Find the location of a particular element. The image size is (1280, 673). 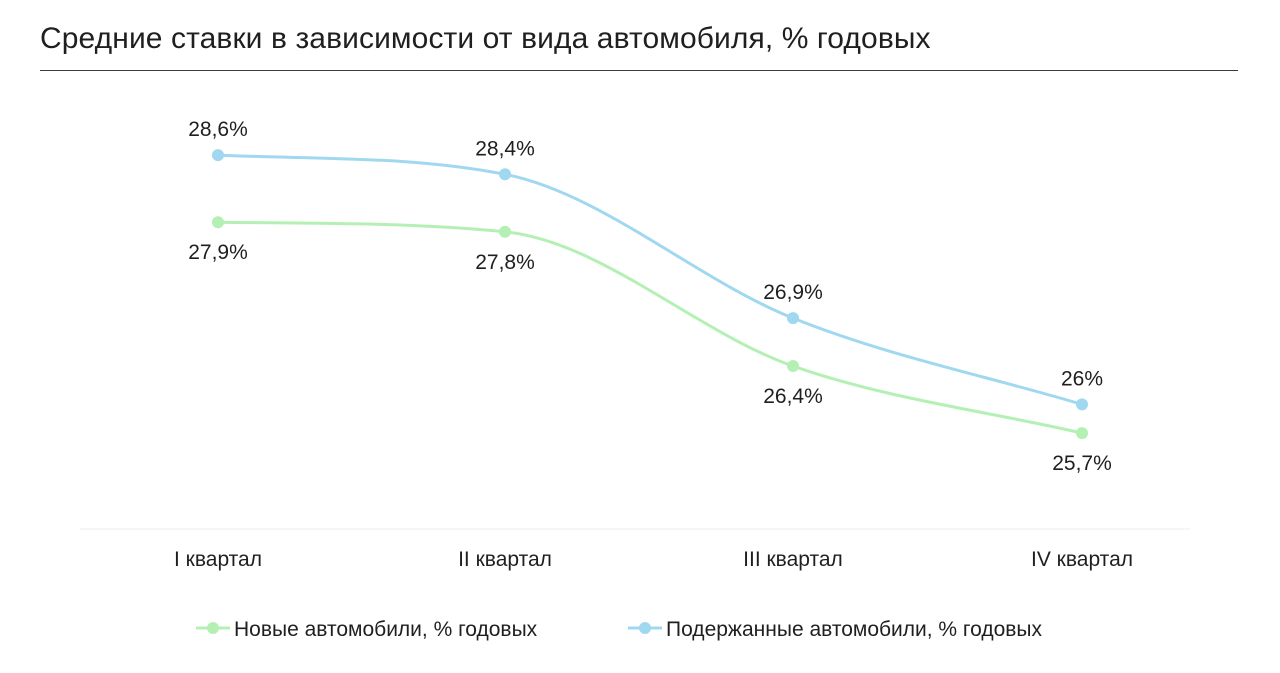

title-divider is located at coordinates (639, 70).